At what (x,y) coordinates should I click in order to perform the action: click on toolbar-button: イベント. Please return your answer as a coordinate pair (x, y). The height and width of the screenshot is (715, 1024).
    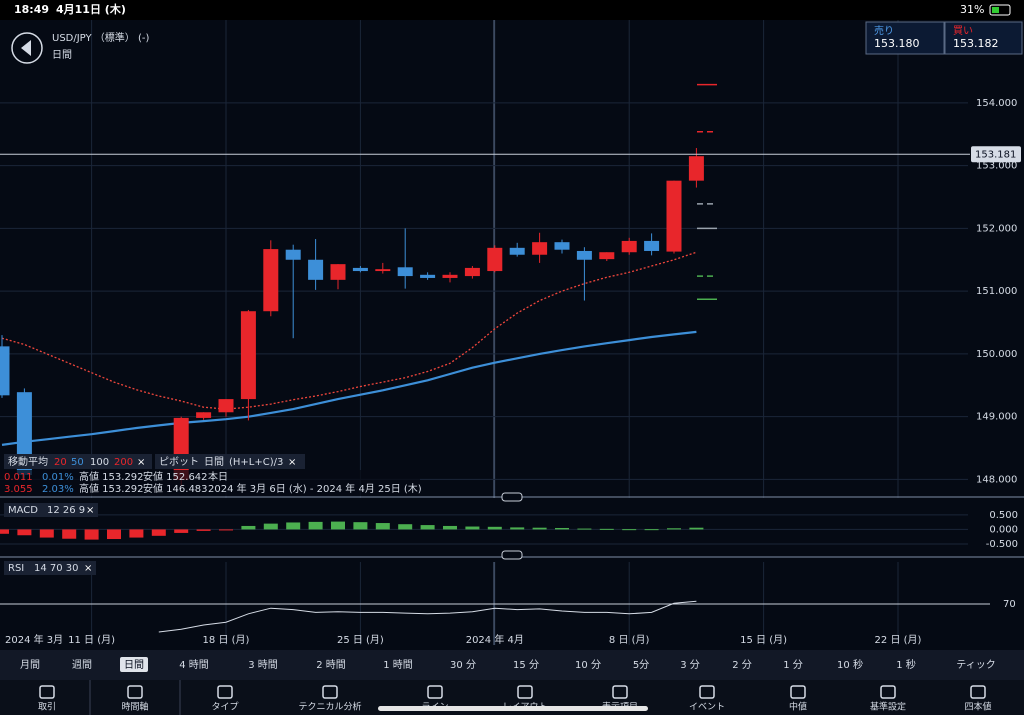
    Looking at the image, I should click on (707, 708).